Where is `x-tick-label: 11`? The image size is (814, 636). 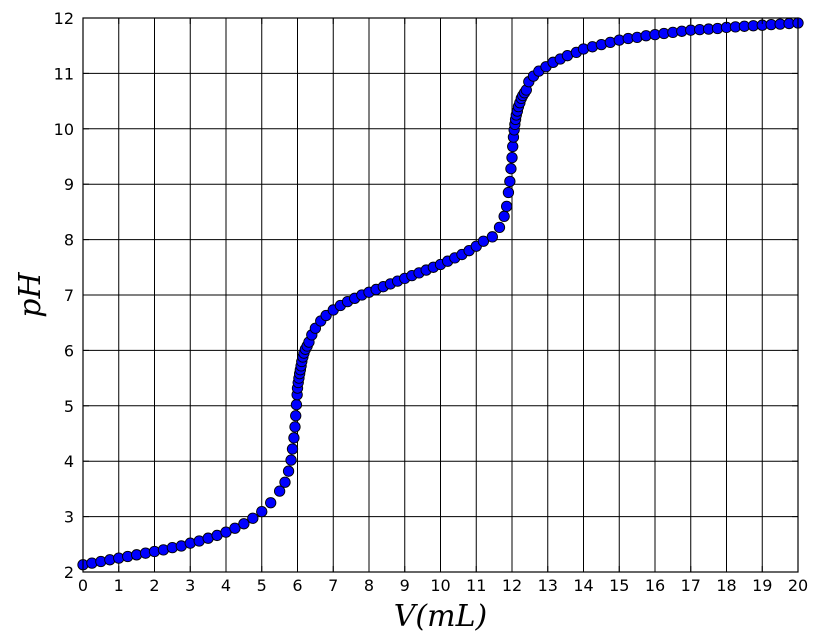 x-tick-label: 11 is located at coordinates (476, 585).